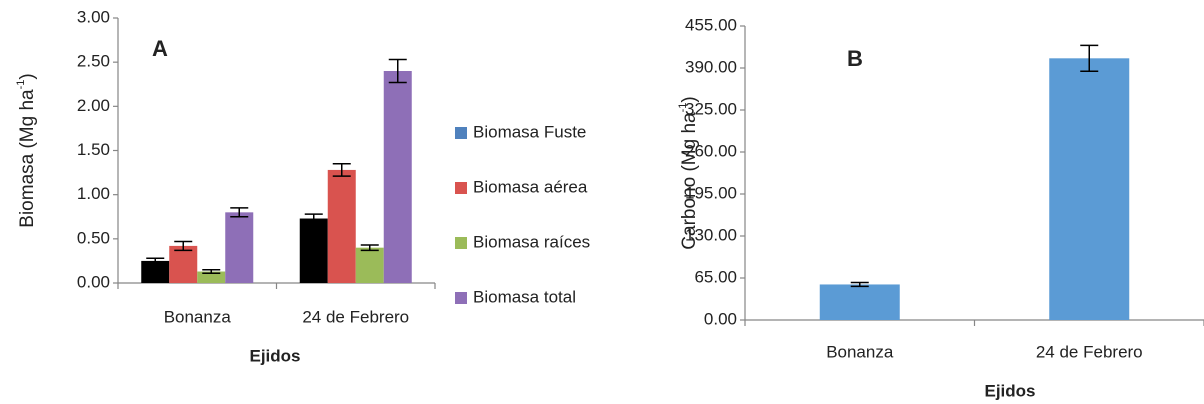 The image size is (1204, 404). What do you see at coordinates (711, 150) in the screenshot?
I see `y-tick-label: 260.00` at bounding box center [711, 150].